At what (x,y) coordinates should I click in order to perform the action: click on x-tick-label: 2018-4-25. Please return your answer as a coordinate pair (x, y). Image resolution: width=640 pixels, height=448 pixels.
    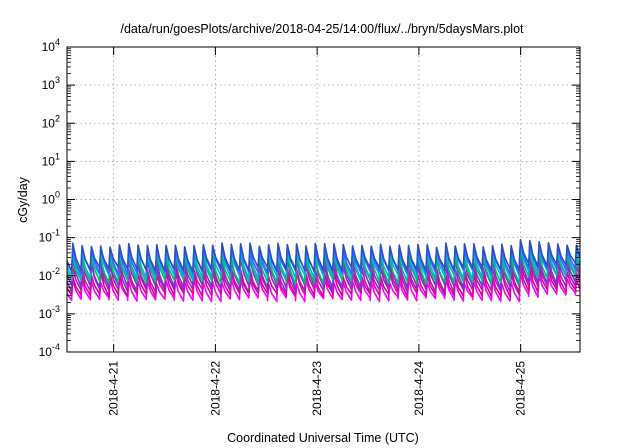
    Looking at the image, I should click on (521, 388).